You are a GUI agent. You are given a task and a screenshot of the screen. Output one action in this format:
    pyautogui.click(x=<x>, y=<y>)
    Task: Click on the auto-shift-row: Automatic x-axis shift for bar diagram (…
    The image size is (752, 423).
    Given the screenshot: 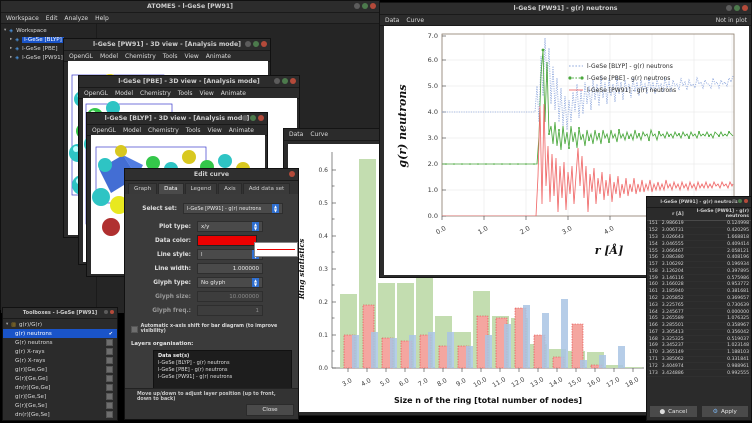 What is the action you would take?
    pyautogui.click(x=211, y=329)
    